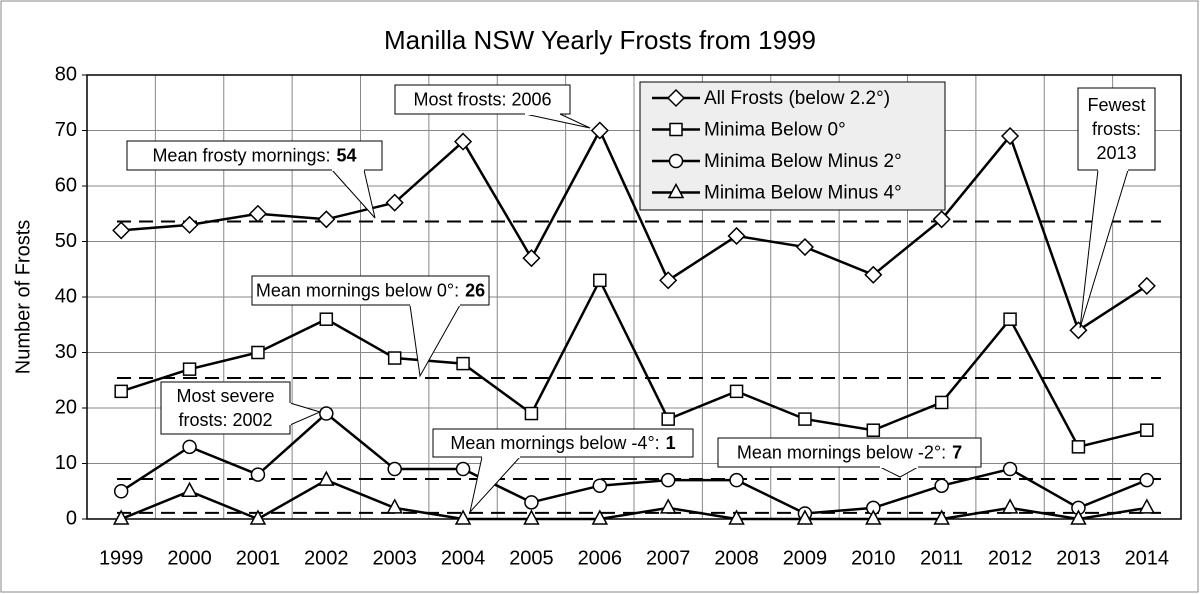 This screenshot has width=1200, height=594. Describe the element at coordinates (258, 558) in the screenshot. I see `x-tick-label: 2001` at that location.